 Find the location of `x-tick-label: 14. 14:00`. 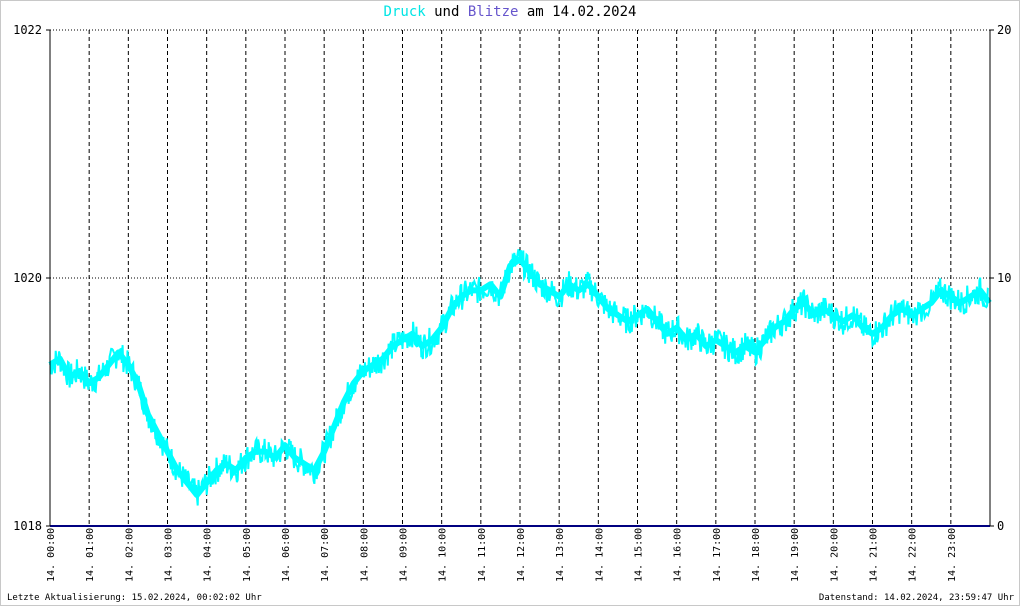

x-tick-label: 14. 14:00 is located at coordinates (599, 555).